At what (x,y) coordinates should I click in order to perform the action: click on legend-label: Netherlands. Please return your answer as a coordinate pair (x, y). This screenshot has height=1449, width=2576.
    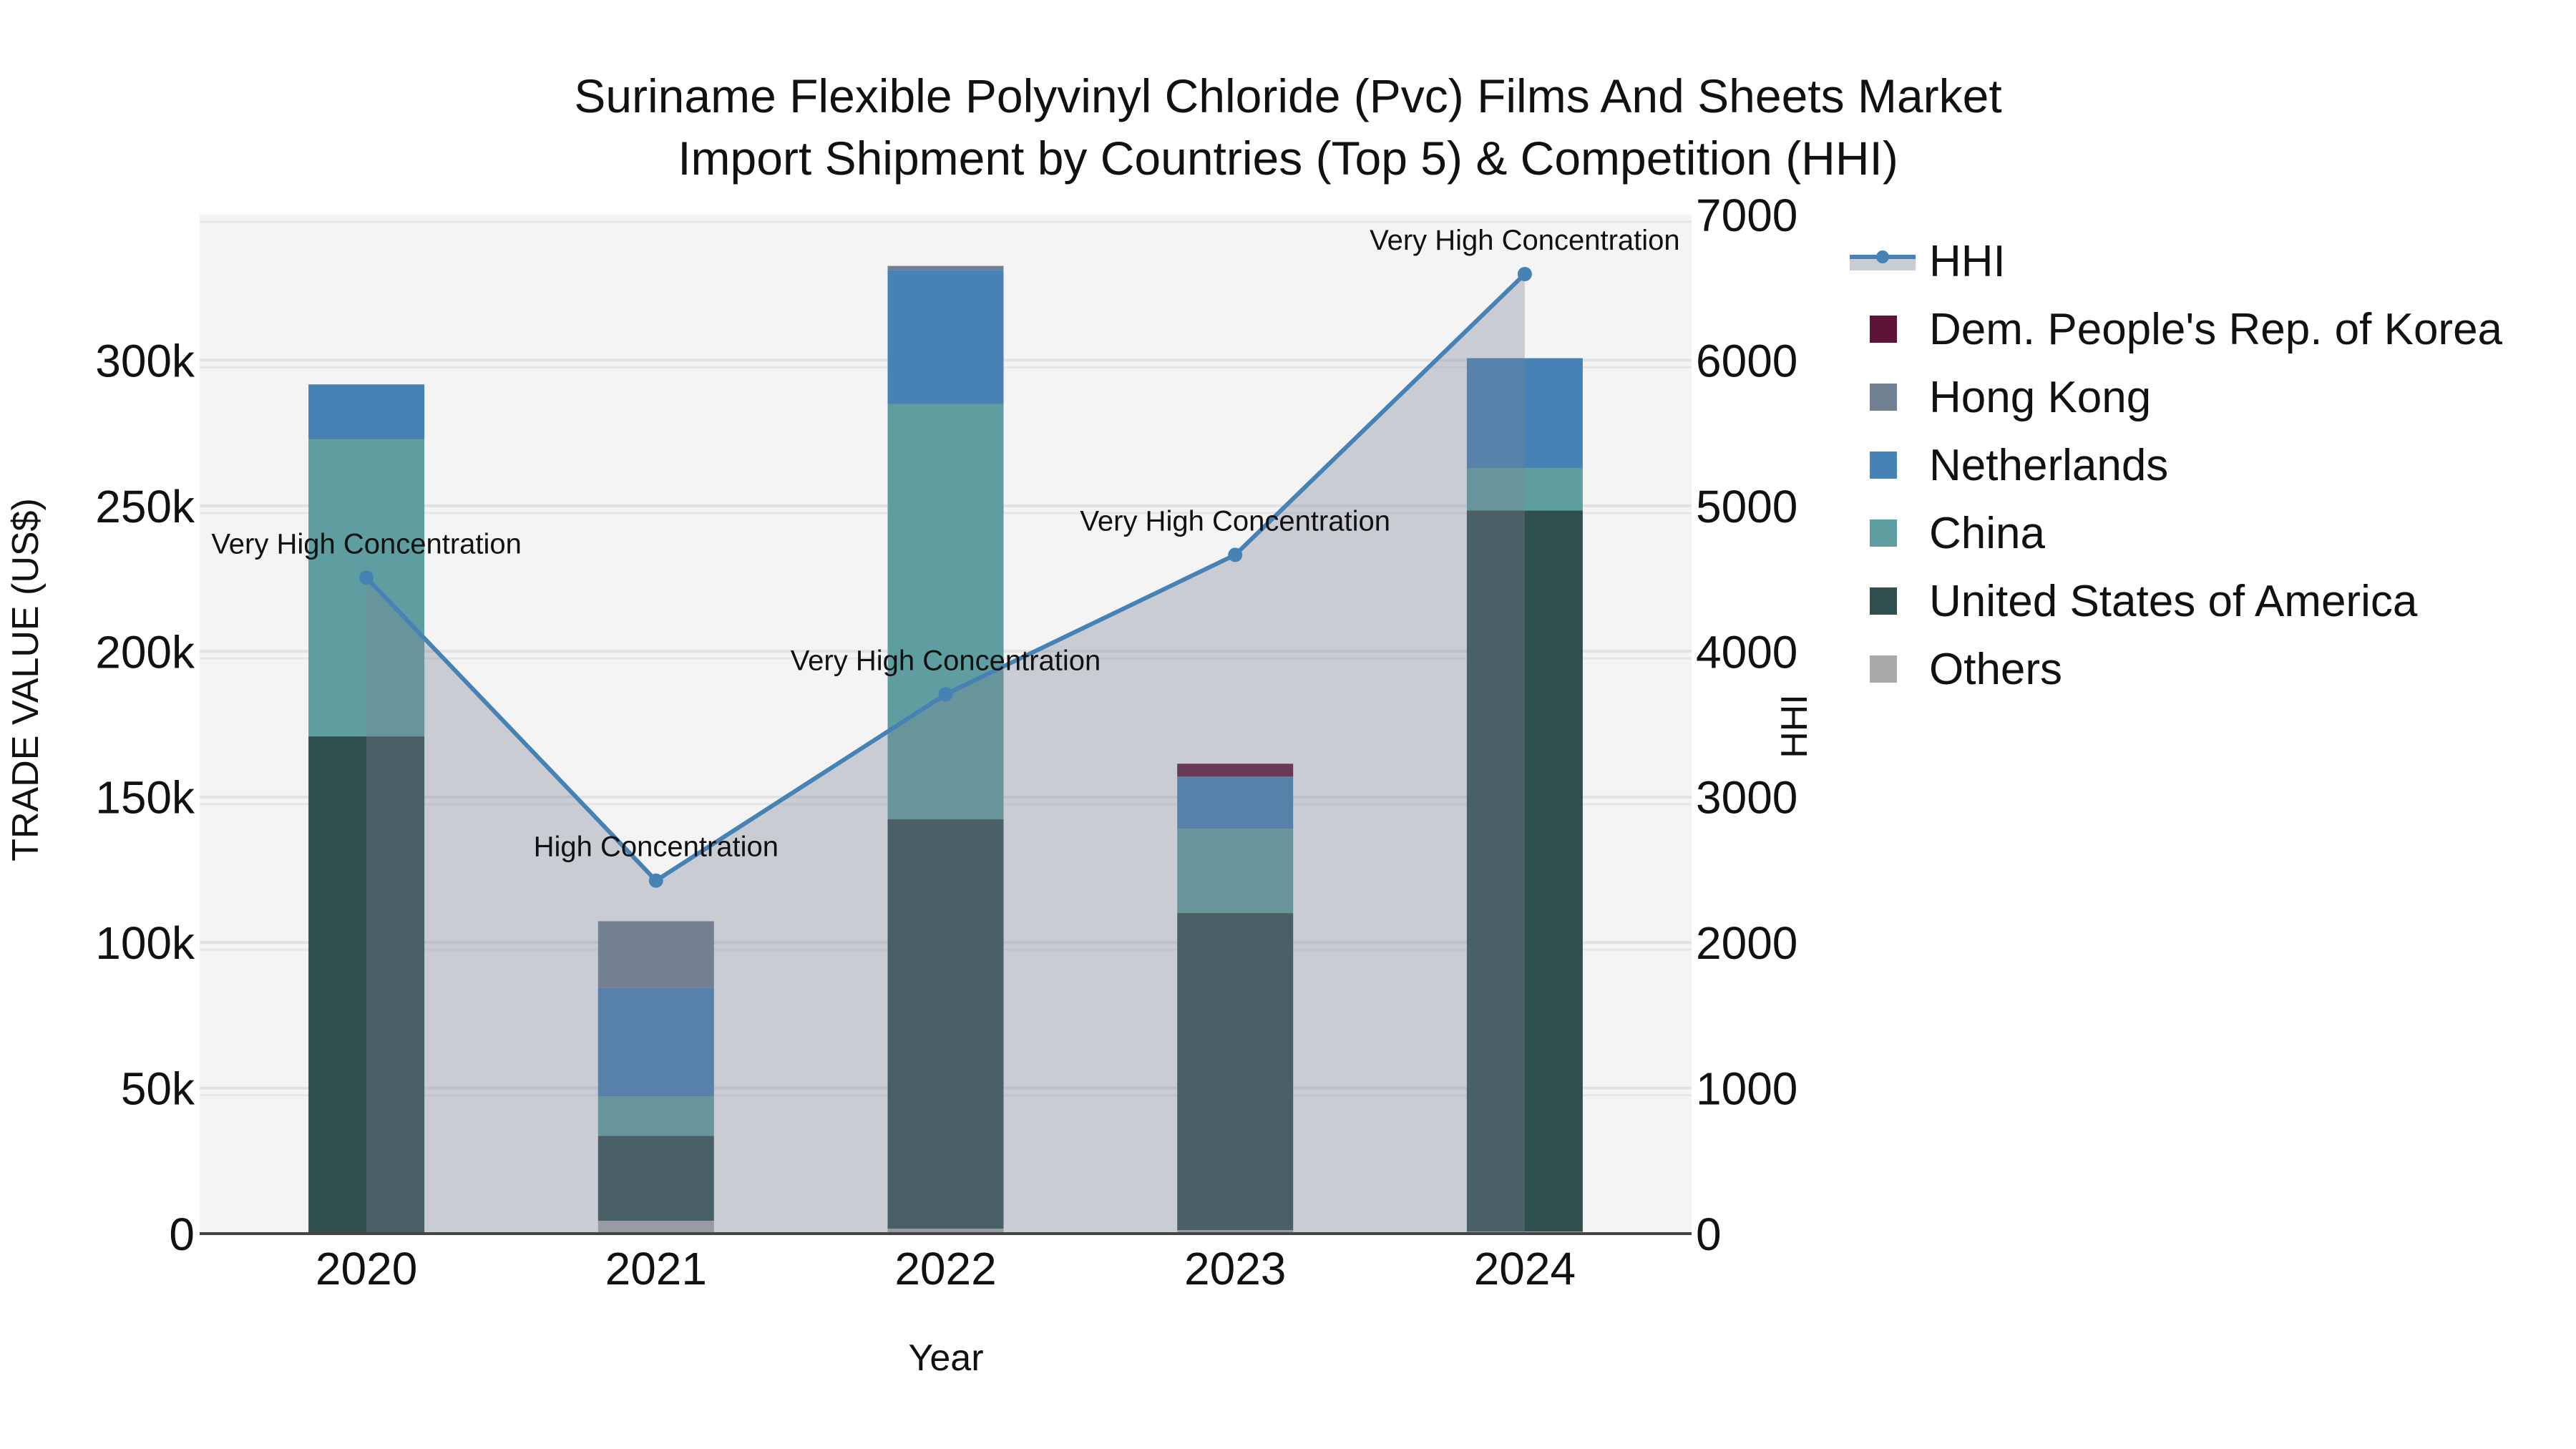
    Looking at the image, I should click on (2049, 465).